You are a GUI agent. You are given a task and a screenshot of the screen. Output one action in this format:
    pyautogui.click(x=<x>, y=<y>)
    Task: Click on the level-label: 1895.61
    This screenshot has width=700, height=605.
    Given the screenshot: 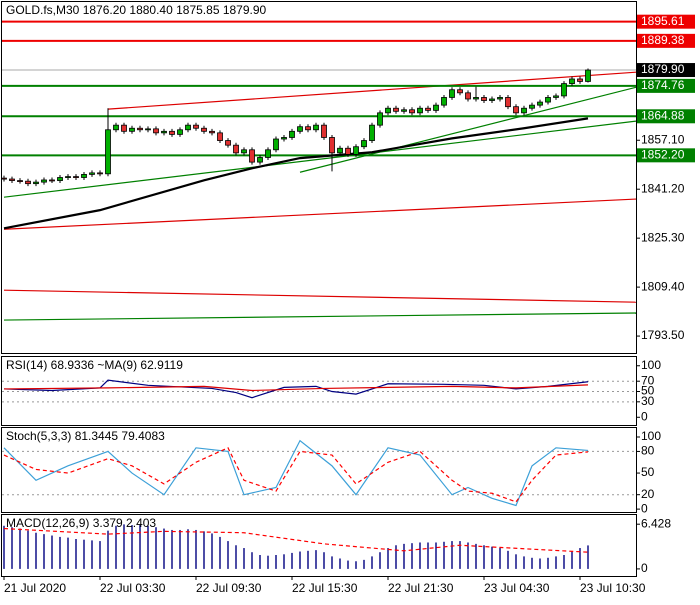 What is the action you would take?
    pyautogui.click(x=663, y=21)
    